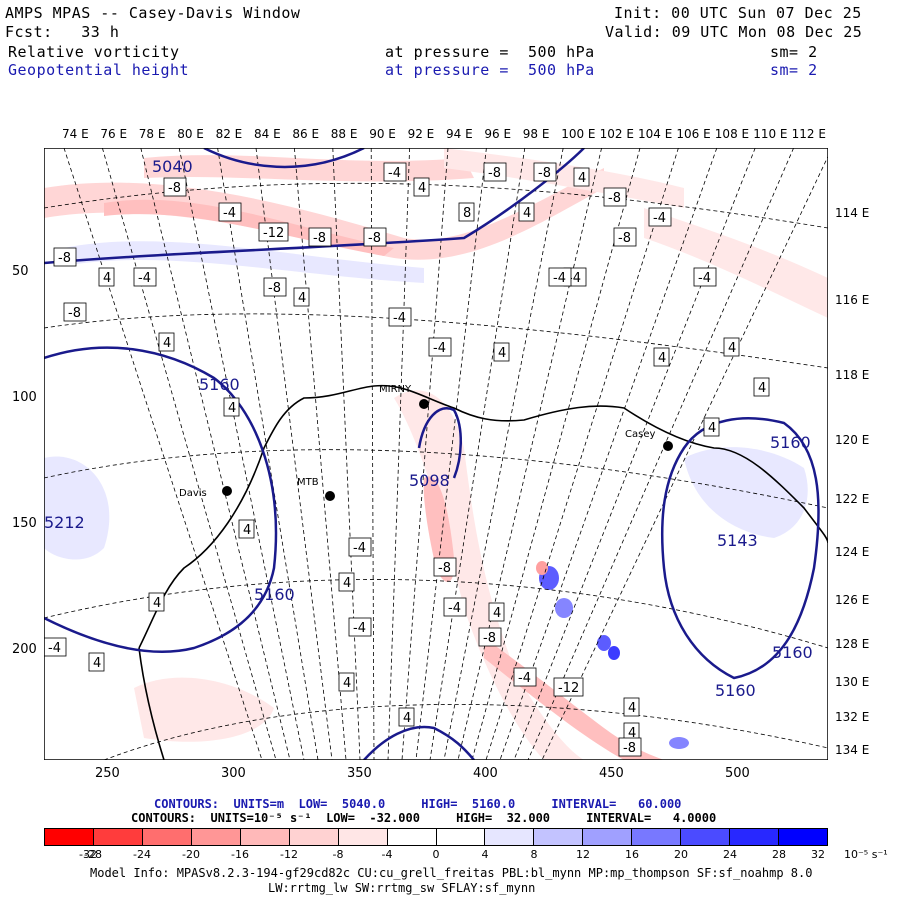  I want to click on forecast-hour: Fcst: 33 h, so click(62, 32).